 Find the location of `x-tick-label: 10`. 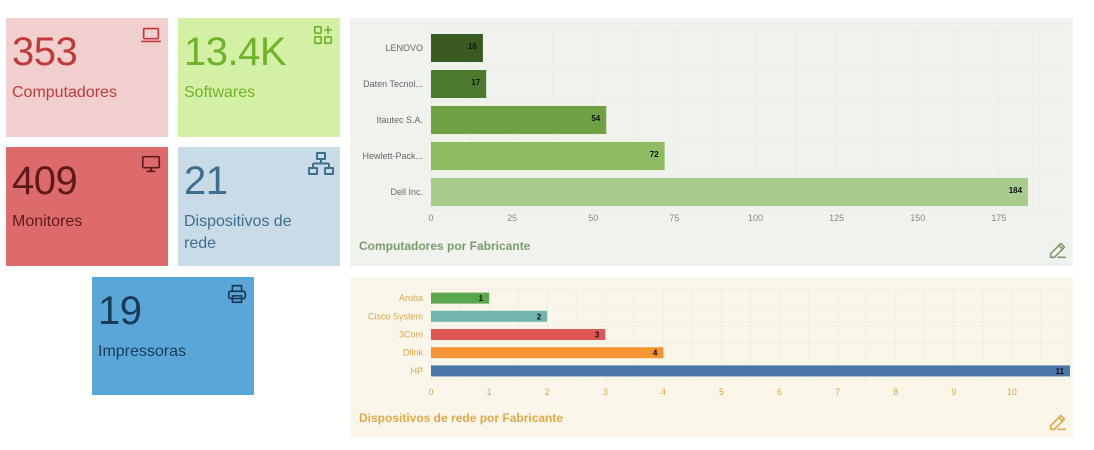

x-tick-label: 10 is located at coordinates (1012, 392).